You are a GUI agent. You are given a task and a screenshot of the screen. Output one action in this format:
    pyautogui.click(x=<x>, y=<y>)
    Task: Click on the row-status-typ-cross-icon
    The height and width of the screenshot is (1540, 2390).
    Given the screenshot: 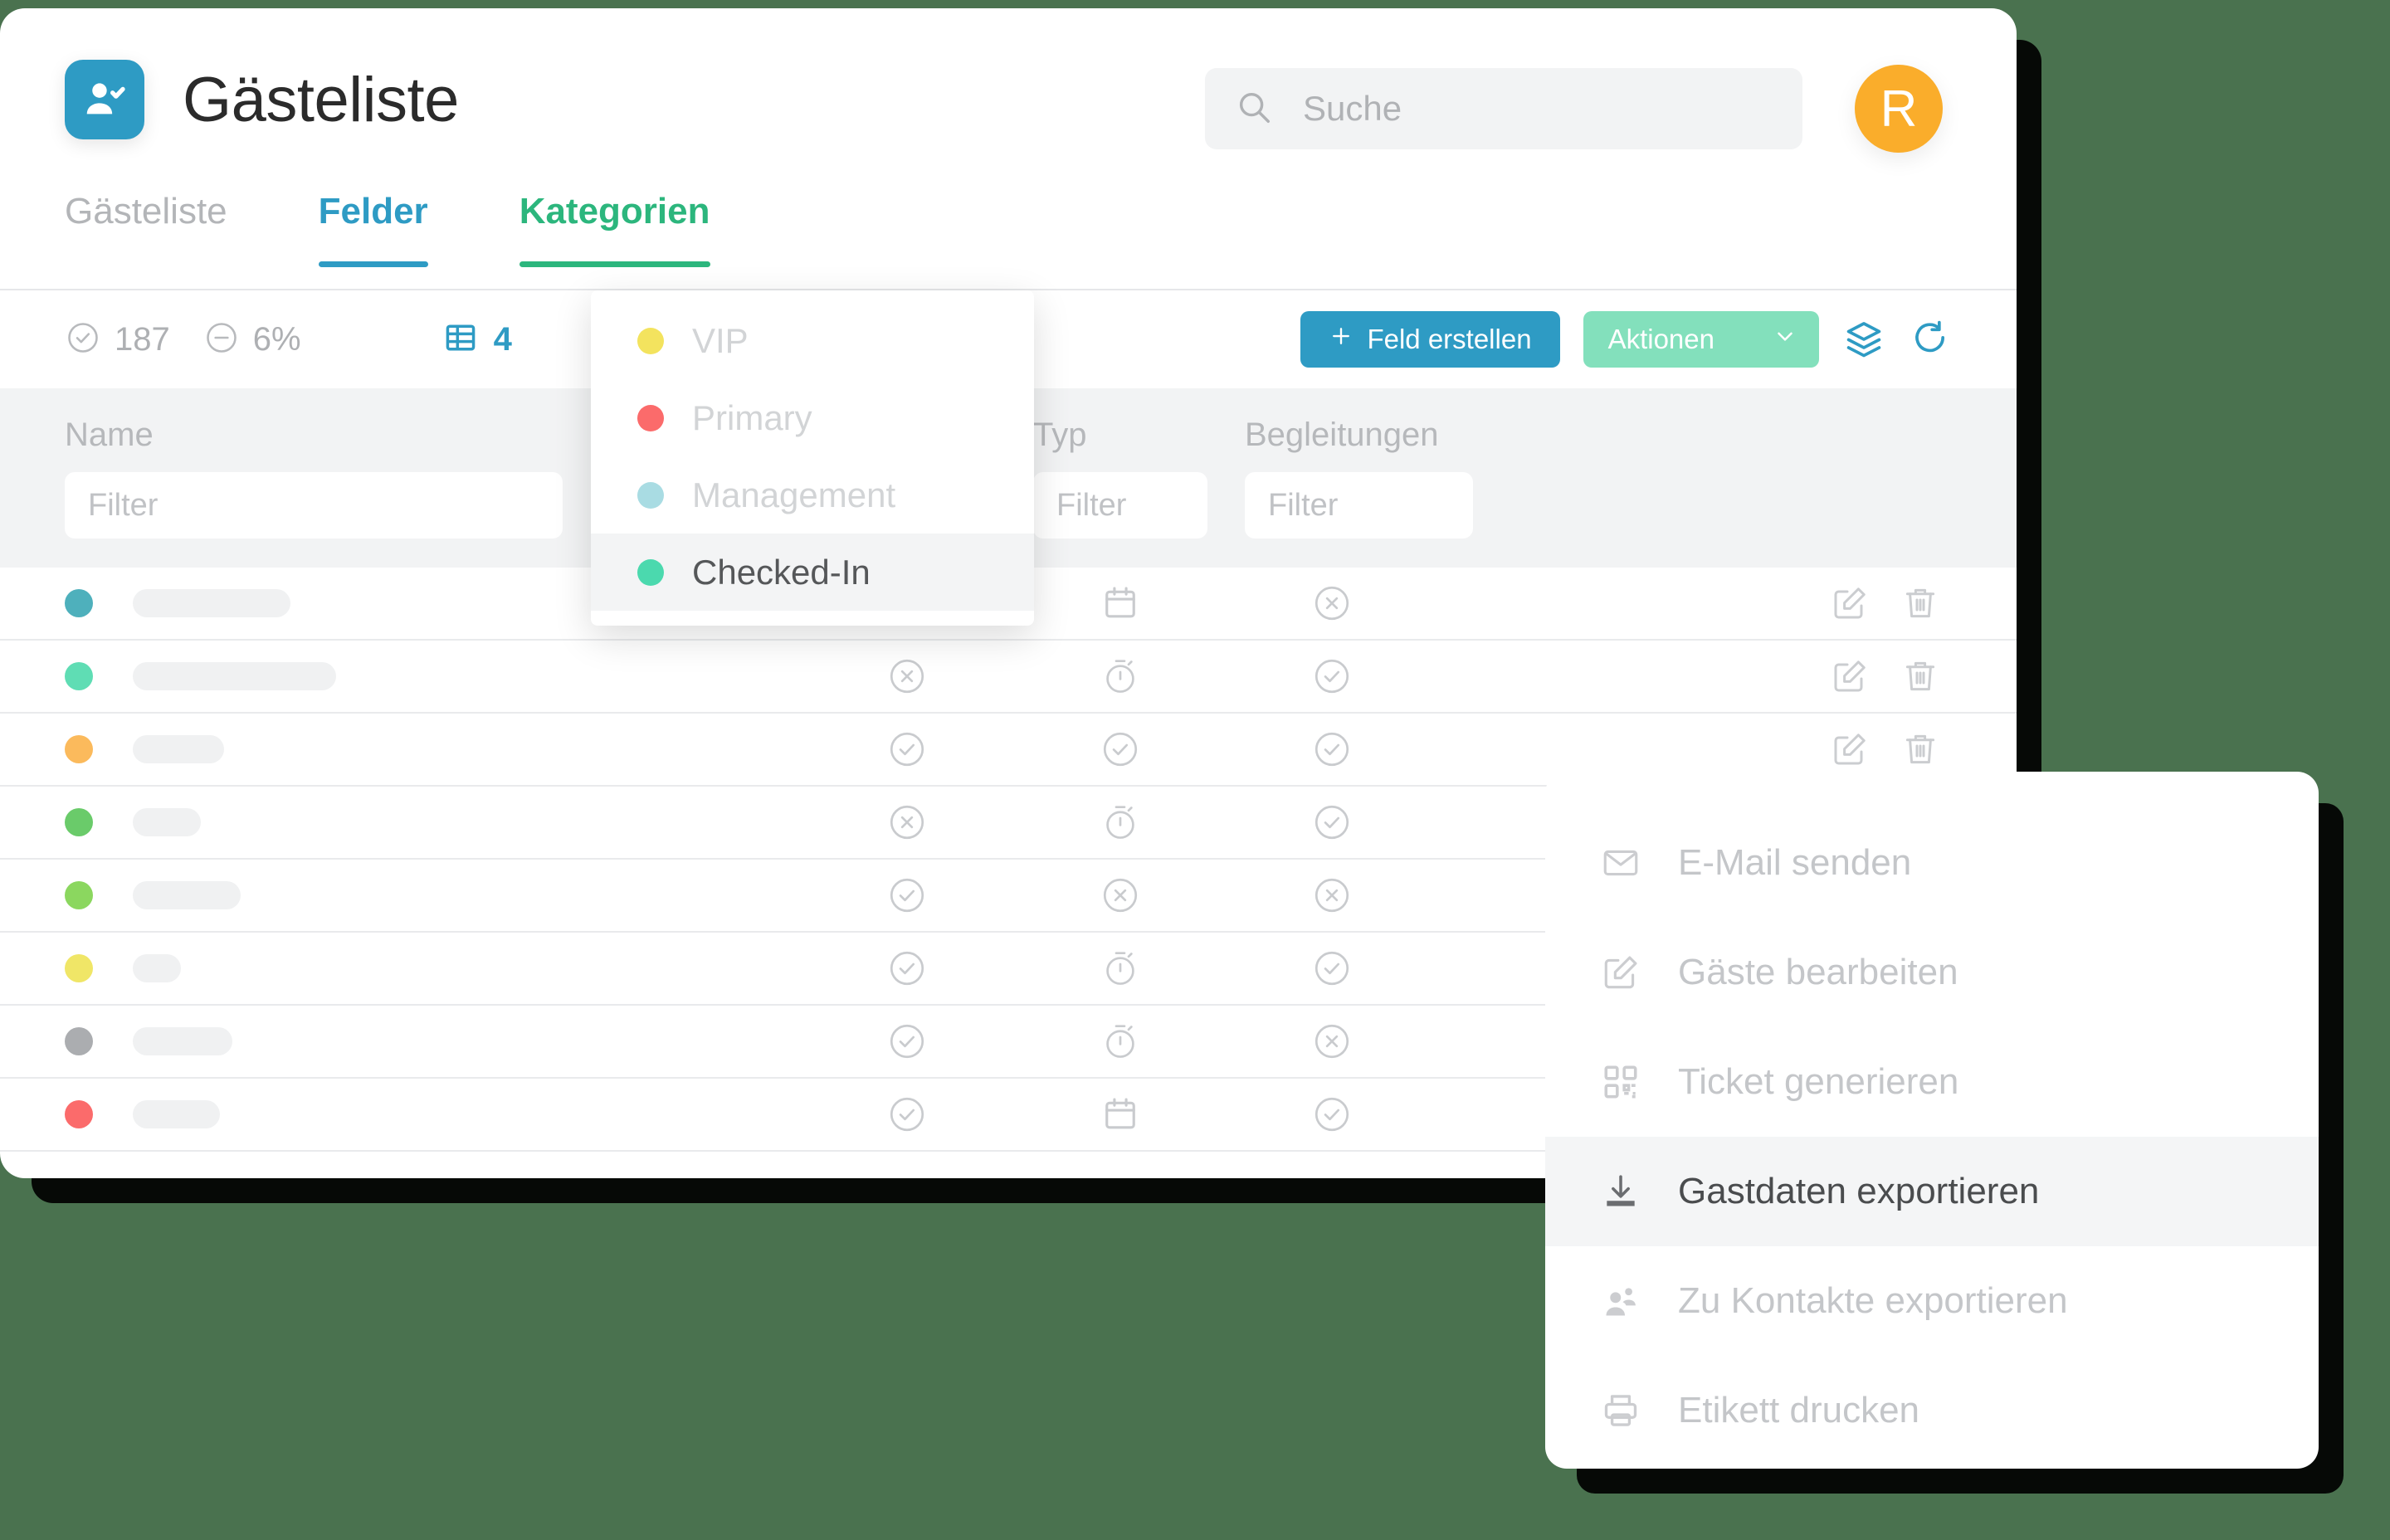 What is the action you would take?
    pyautogui.click(x=1120, y=895)
    